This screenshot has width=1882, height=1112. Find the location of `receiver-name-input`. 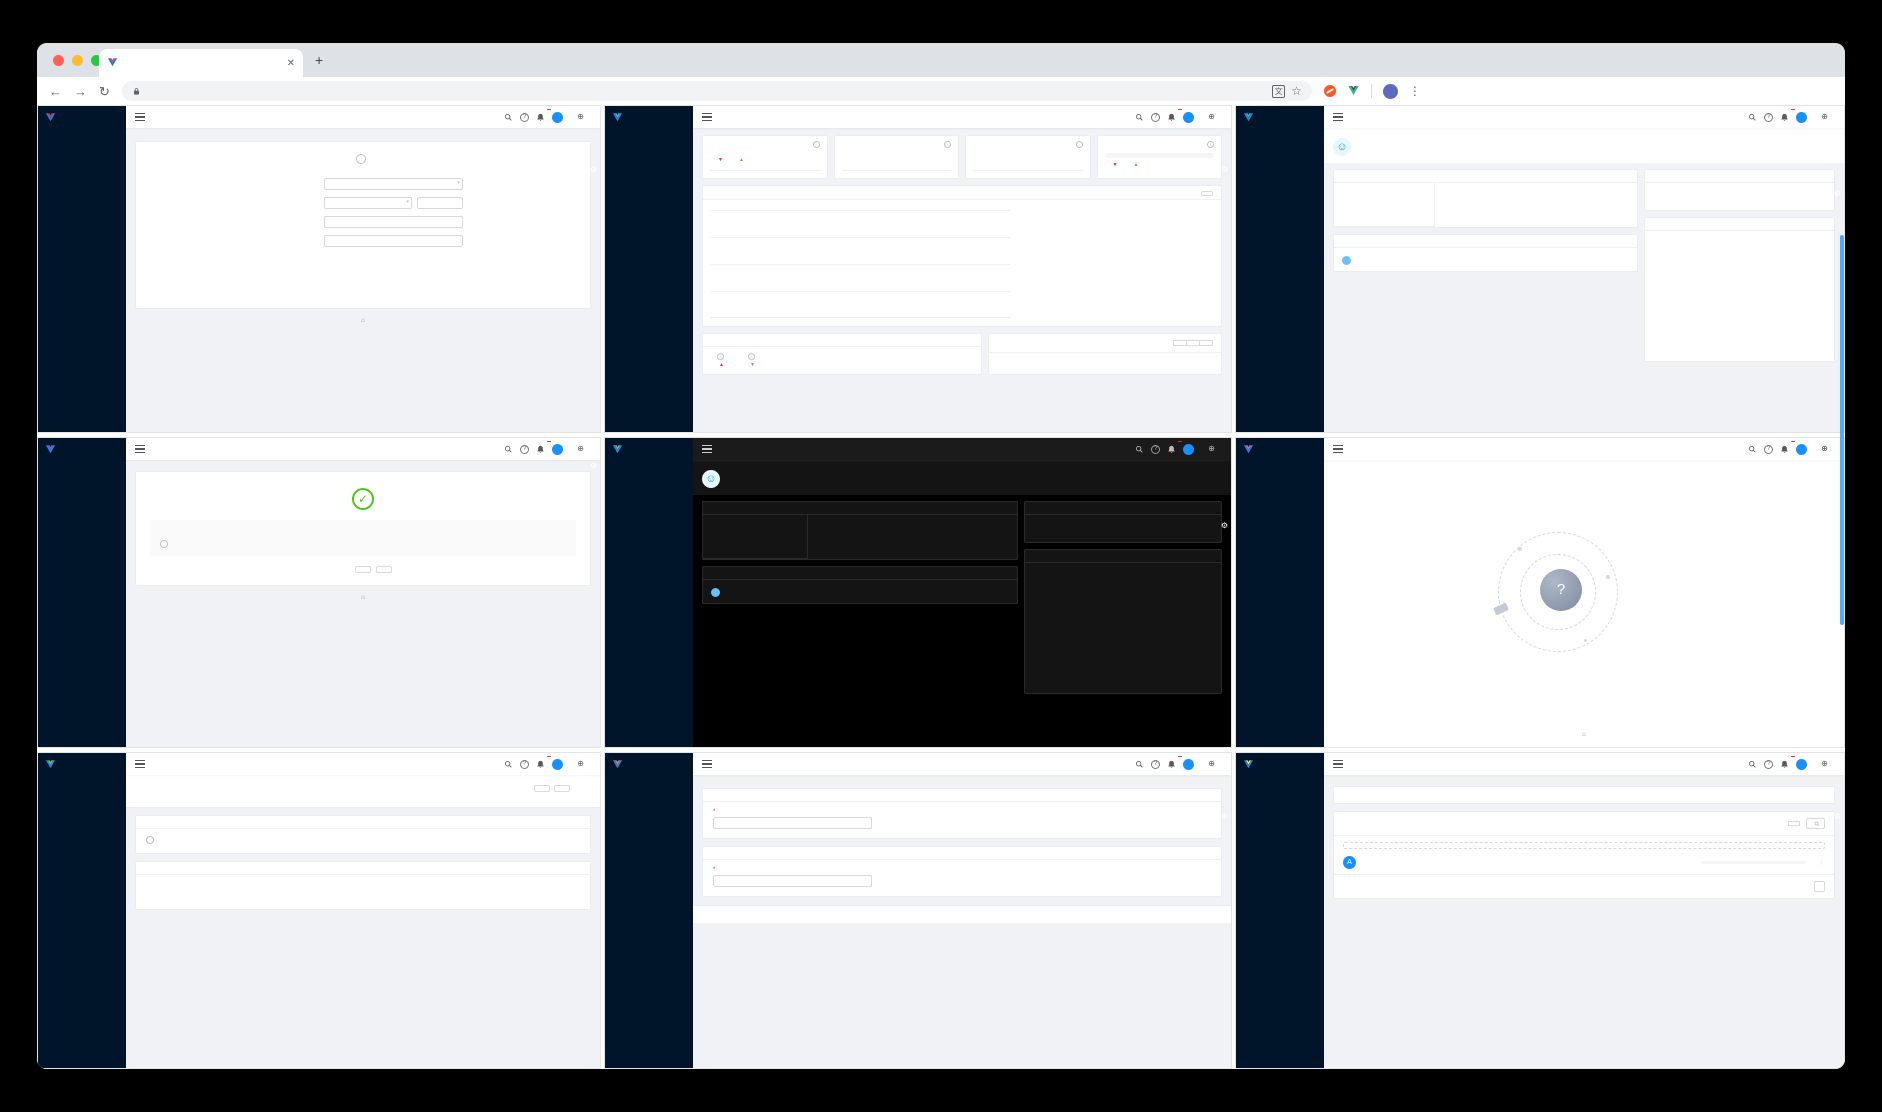

receiver-name-input is located at coordinates (393, 222).